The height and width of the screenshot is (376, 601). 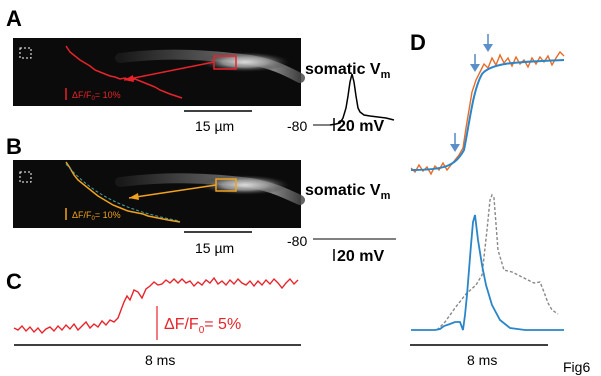 I want to click on fluorescence-trace-b, so click(x=123, y=192).